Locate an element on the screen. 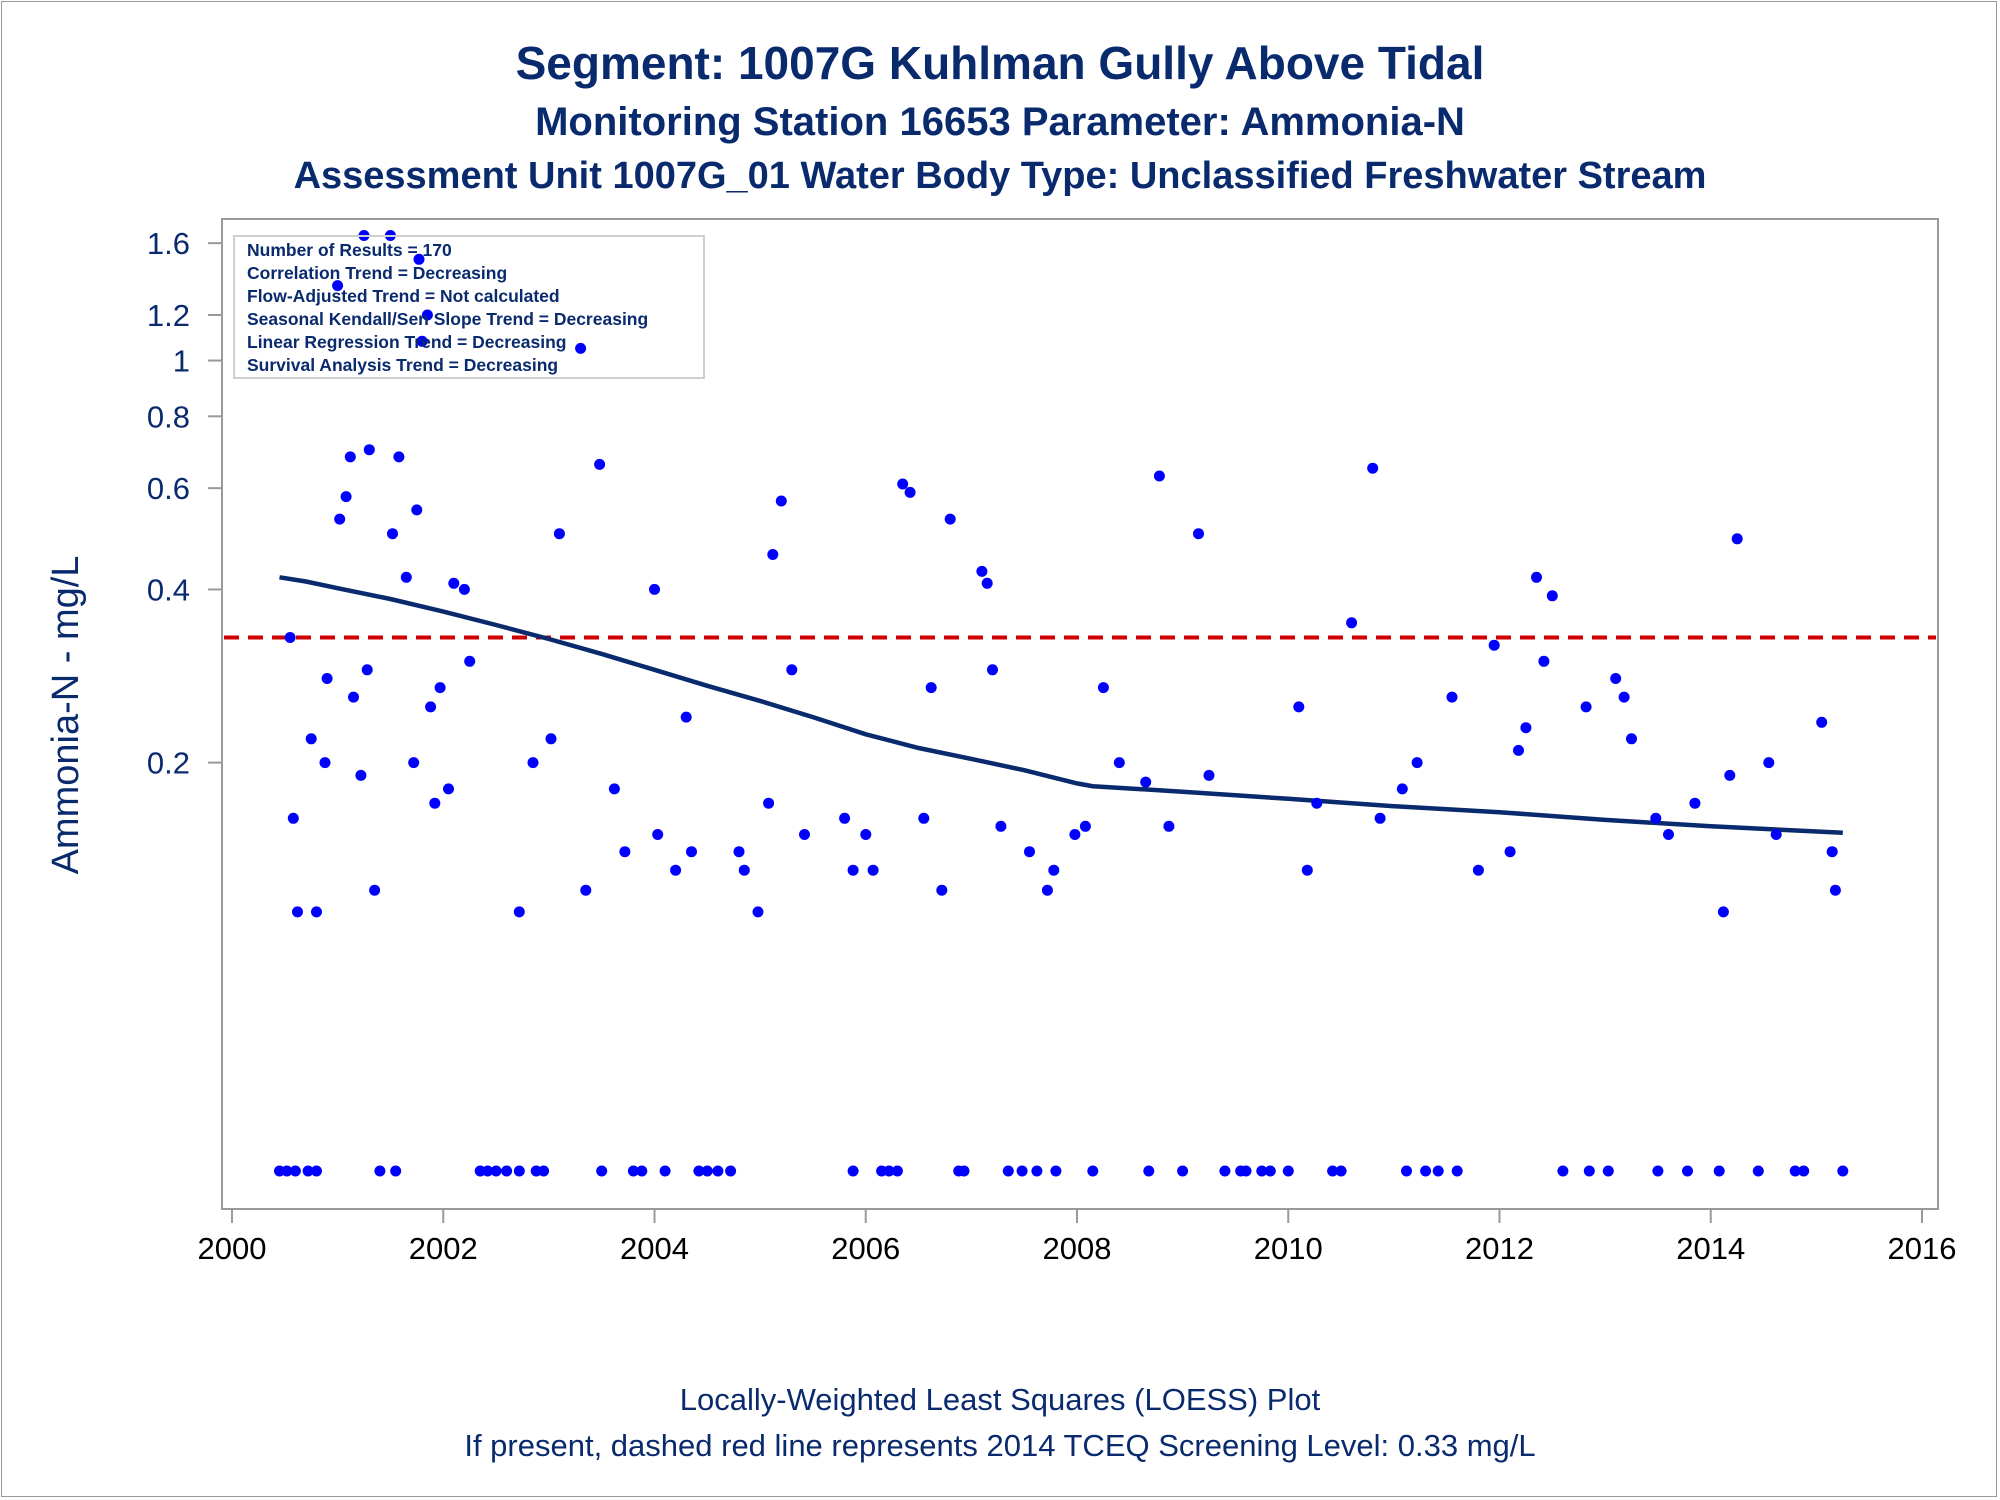 Image resolution: width=2000 pixels, height=1500 pixels. y-tick-label: 0.2 is located at coordinates (168, 763).